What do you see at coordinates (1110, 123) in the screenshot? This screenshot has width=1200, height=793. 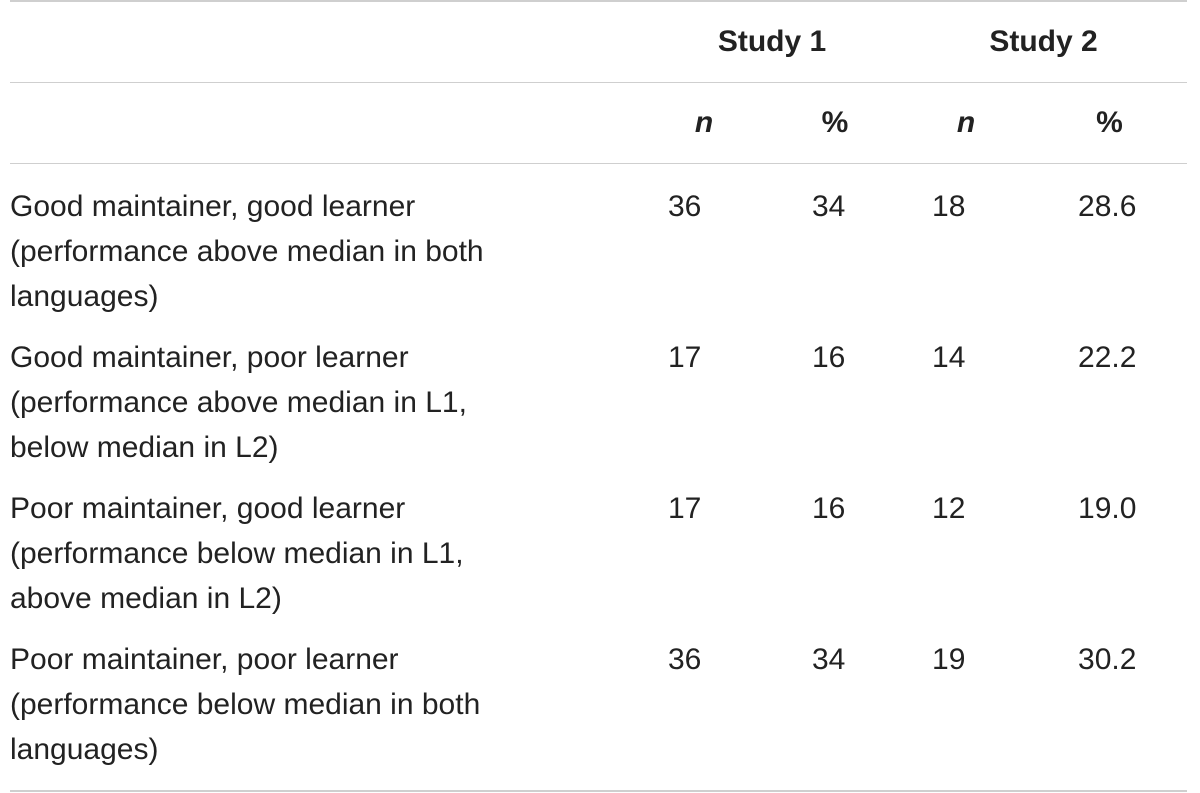 I see `study-2-percent-header: %` at bounding box center [1110, 123].